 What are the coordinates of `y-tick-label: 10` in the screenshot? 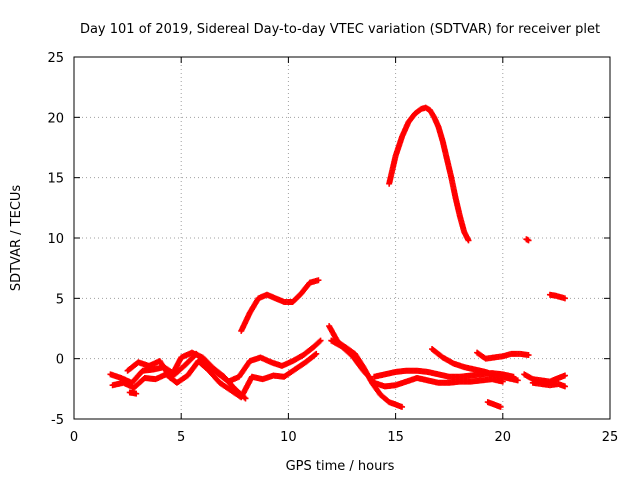 It's located at (55, 239).